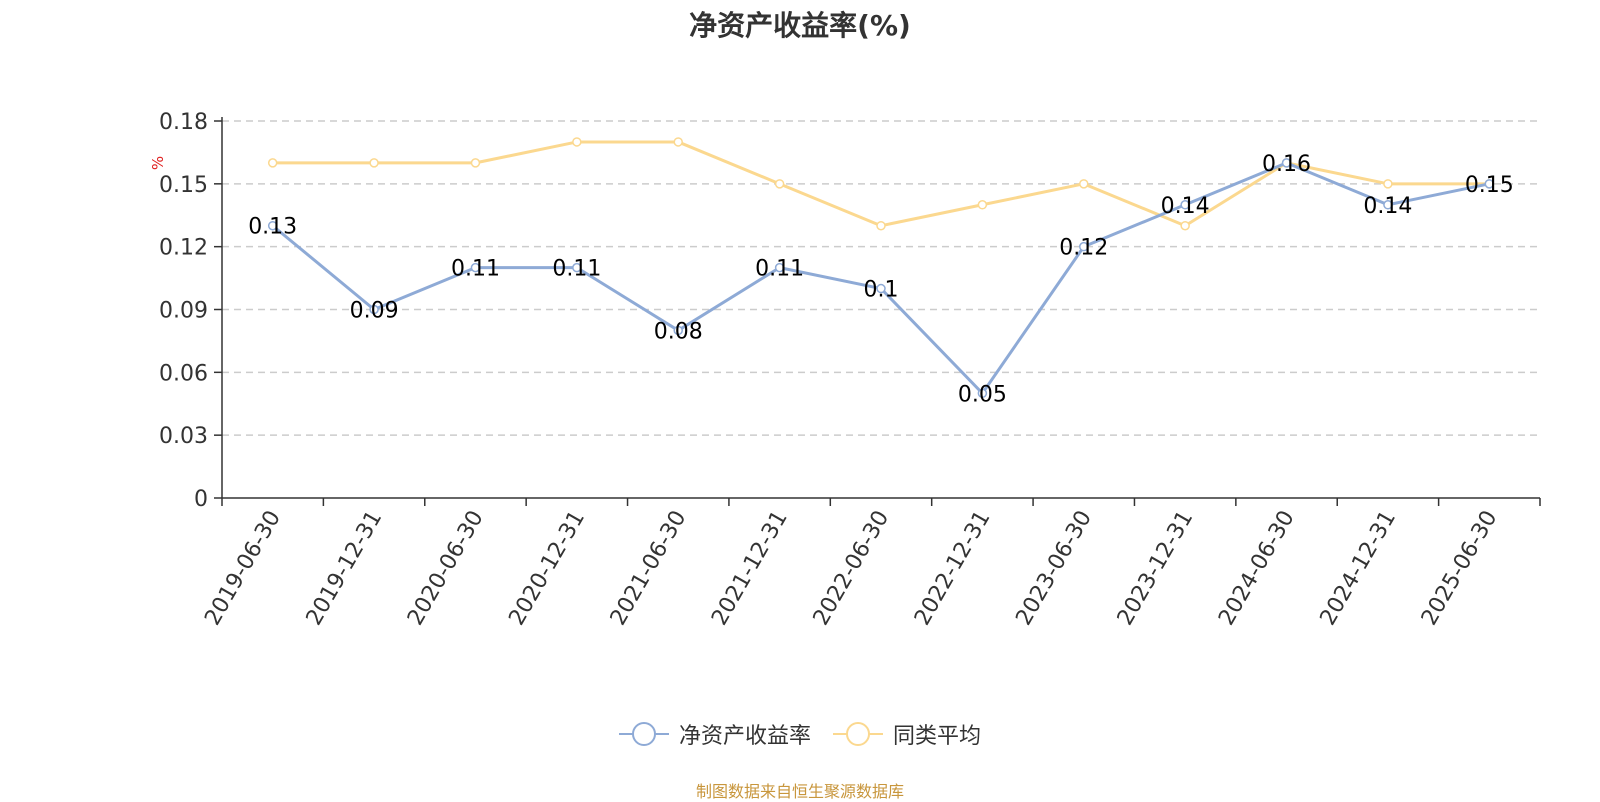 Image resolution: width=1600 pixels, height=802 pixels. I want to click on x-tick-label: 2019-12-31, so click(345, 568).